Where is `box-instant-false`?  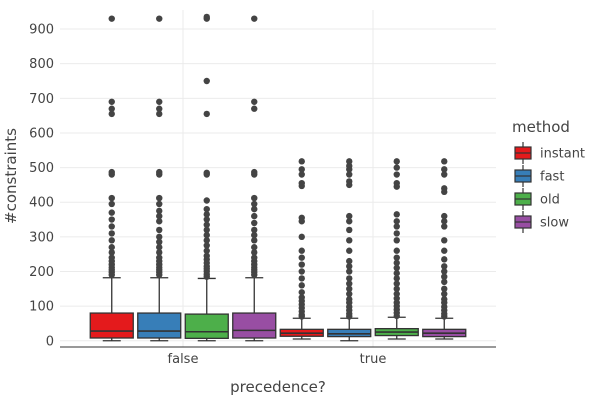 box-instant-false is located at coordinates (111, 178).